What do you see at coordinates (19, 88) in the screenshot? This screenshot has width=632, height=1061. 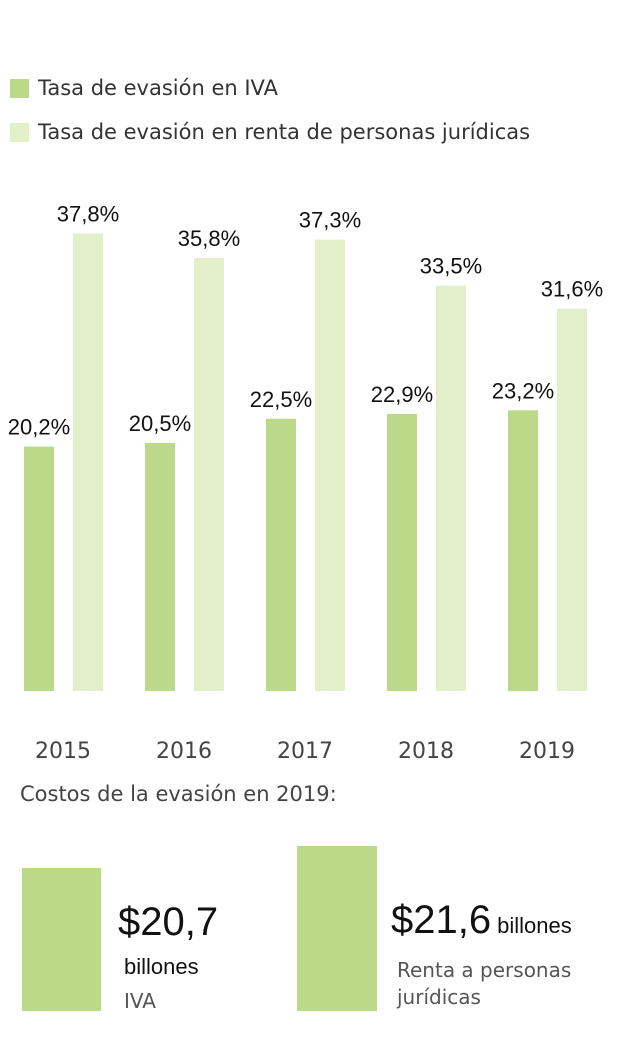 I see `legend-swatch-iva` at bounding box center [19, 88].